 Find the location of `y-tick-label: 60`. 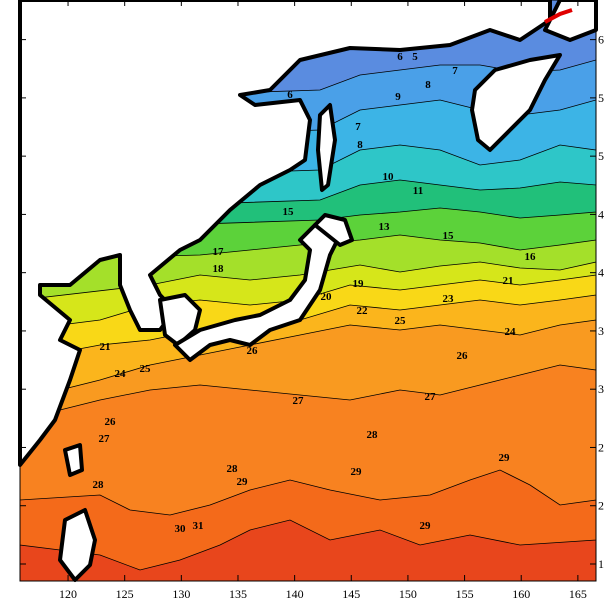

y-tick-label: 60 is located at coordinates (601, 40).